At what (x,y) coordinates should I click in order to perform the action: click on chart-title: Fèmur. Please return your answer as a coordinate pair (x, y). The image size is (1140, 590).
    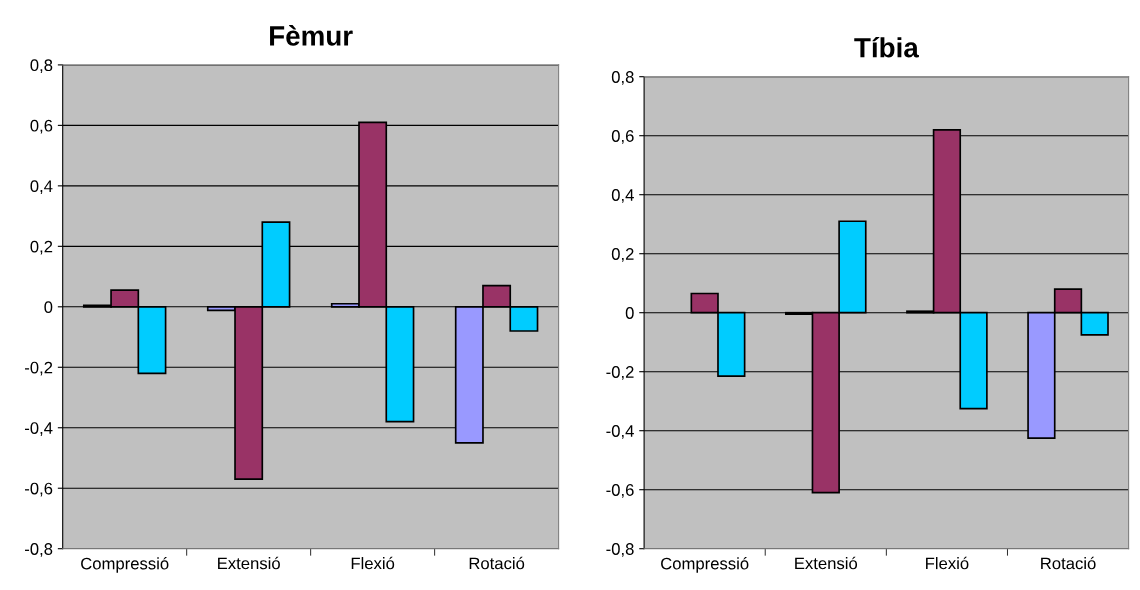
    Looking at the image, I should click on (311, 35).